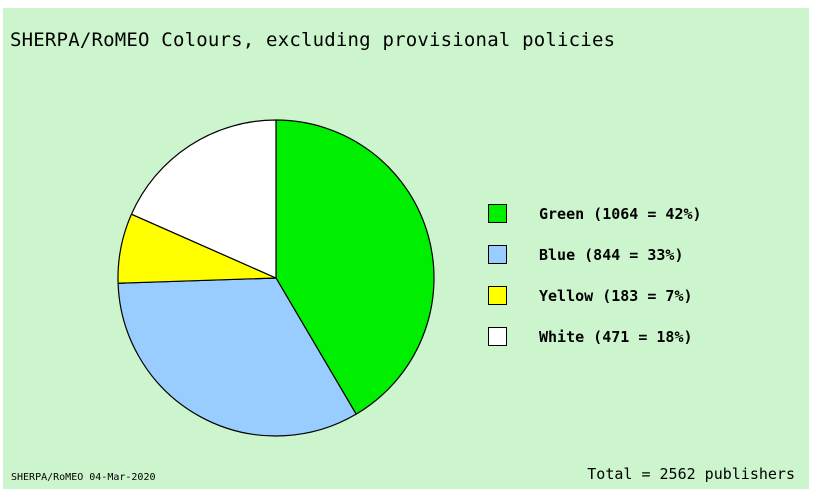  I want to click on total-publishers-label: Total = 2562 publishers, so click(691, 474).